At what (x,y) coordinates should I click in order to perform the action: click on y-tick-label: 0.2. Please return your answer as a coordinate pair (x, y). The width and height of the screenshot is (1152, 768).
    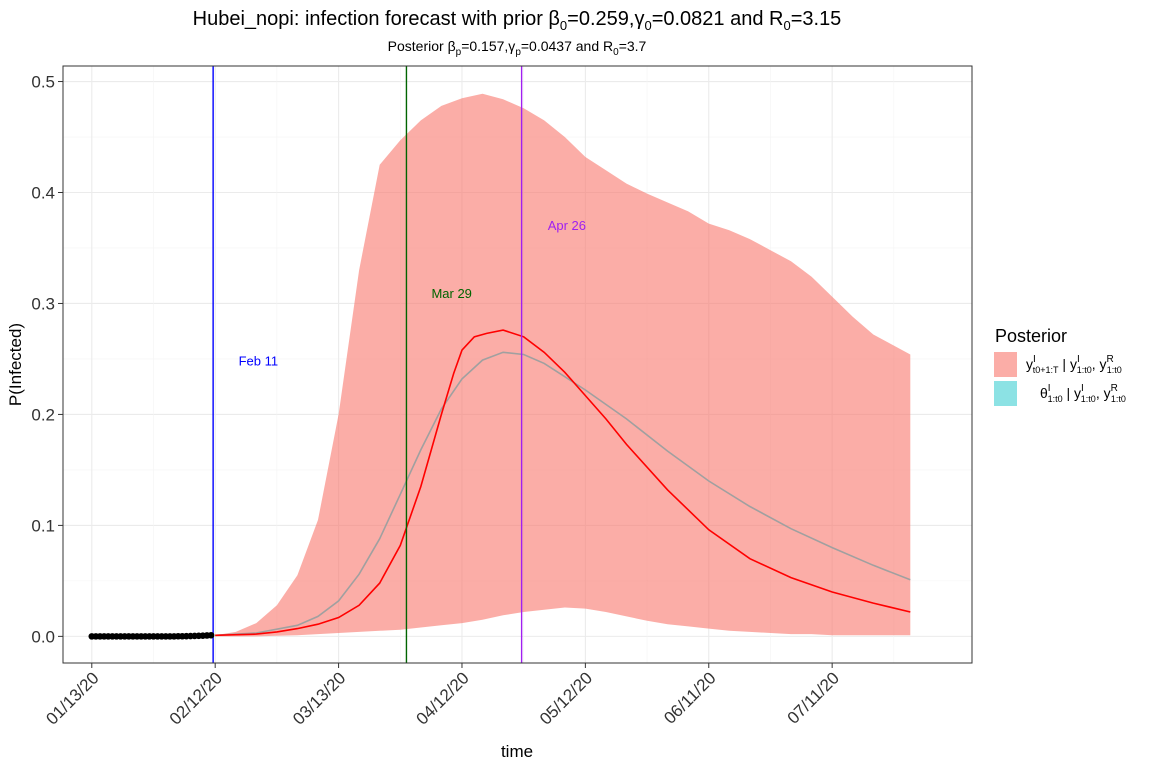
    Looking at the image, I should click on (43, 414).